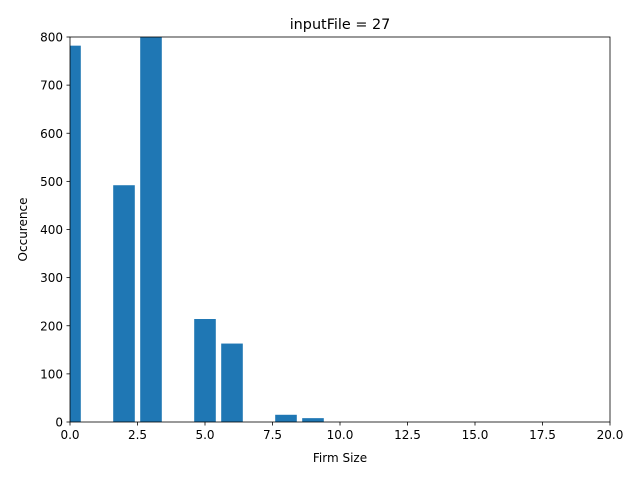  I want to click on y-axis: 0 100 200 300 400 500 600 700 800, so click(55, 230).